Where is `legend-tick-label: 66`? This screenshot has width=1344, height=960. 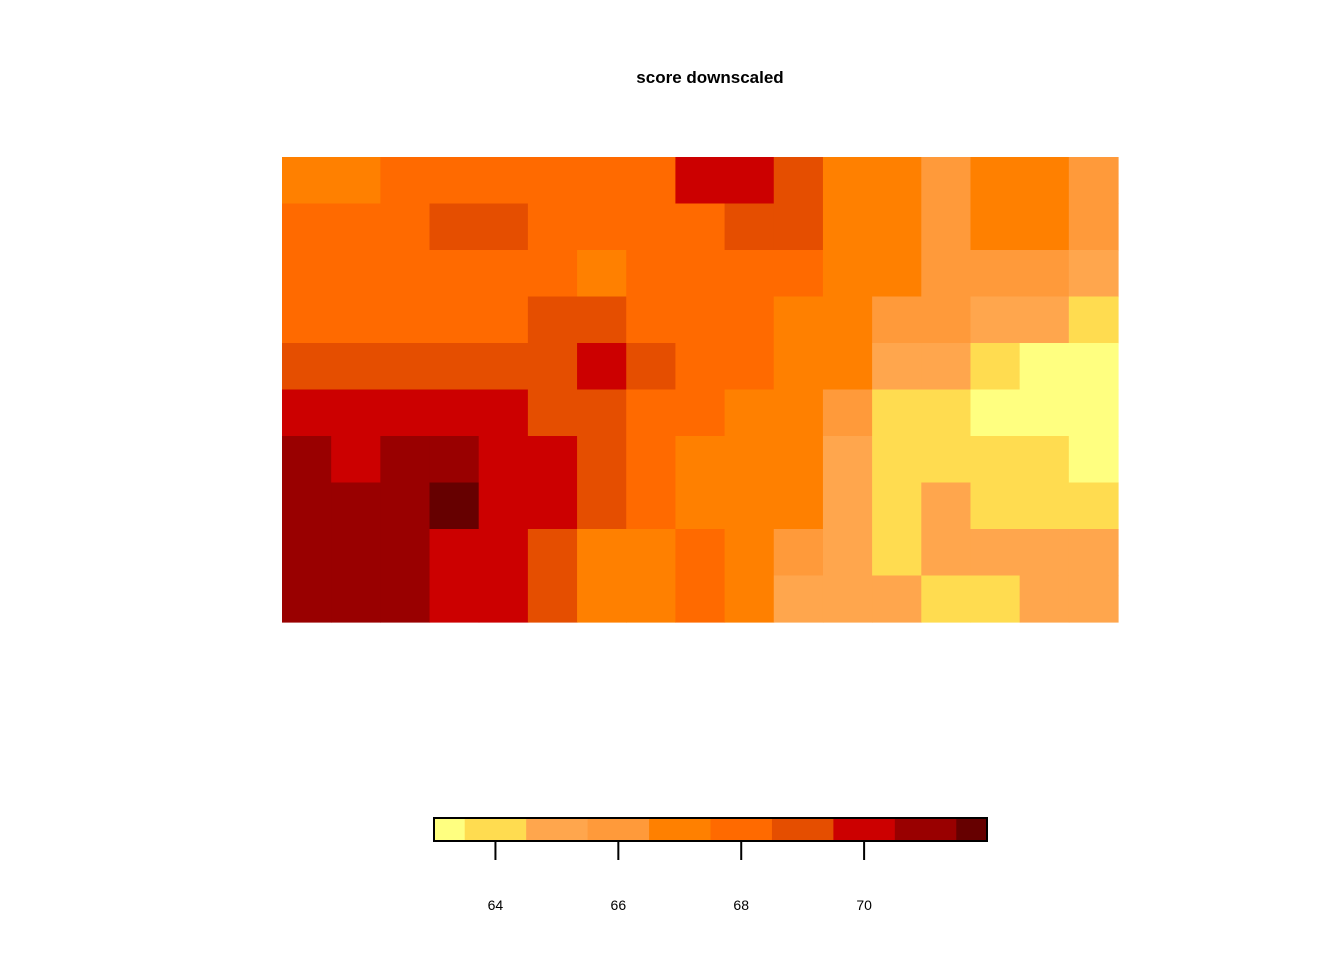
legend-tick-label: 66 is located at coordinates (619, 905).